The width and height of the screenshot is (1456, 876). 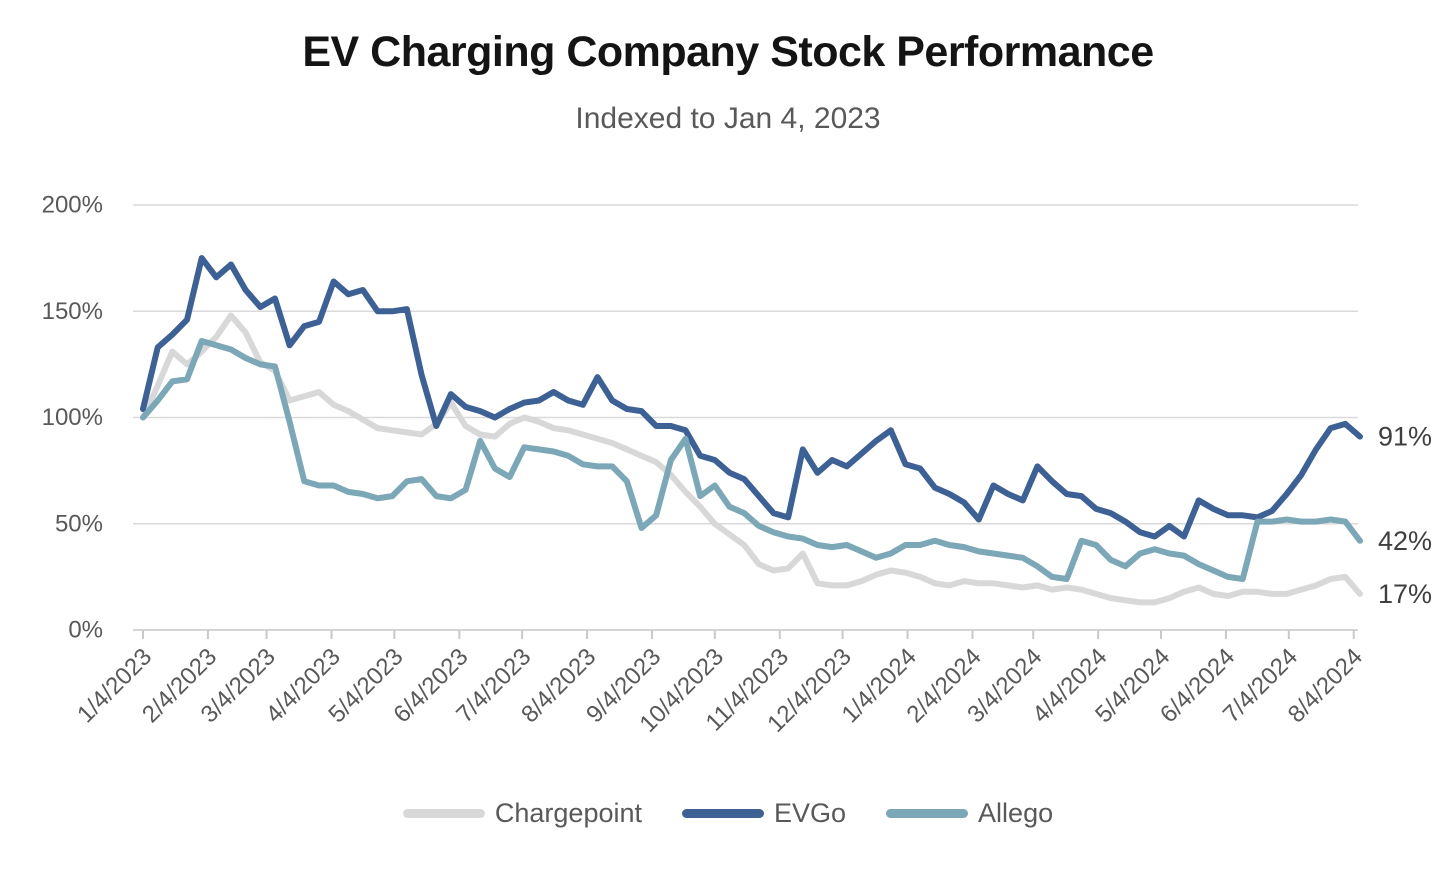 I want to click on legend-item-chargepoint: Chargepoint, so click(x=522, y=813).